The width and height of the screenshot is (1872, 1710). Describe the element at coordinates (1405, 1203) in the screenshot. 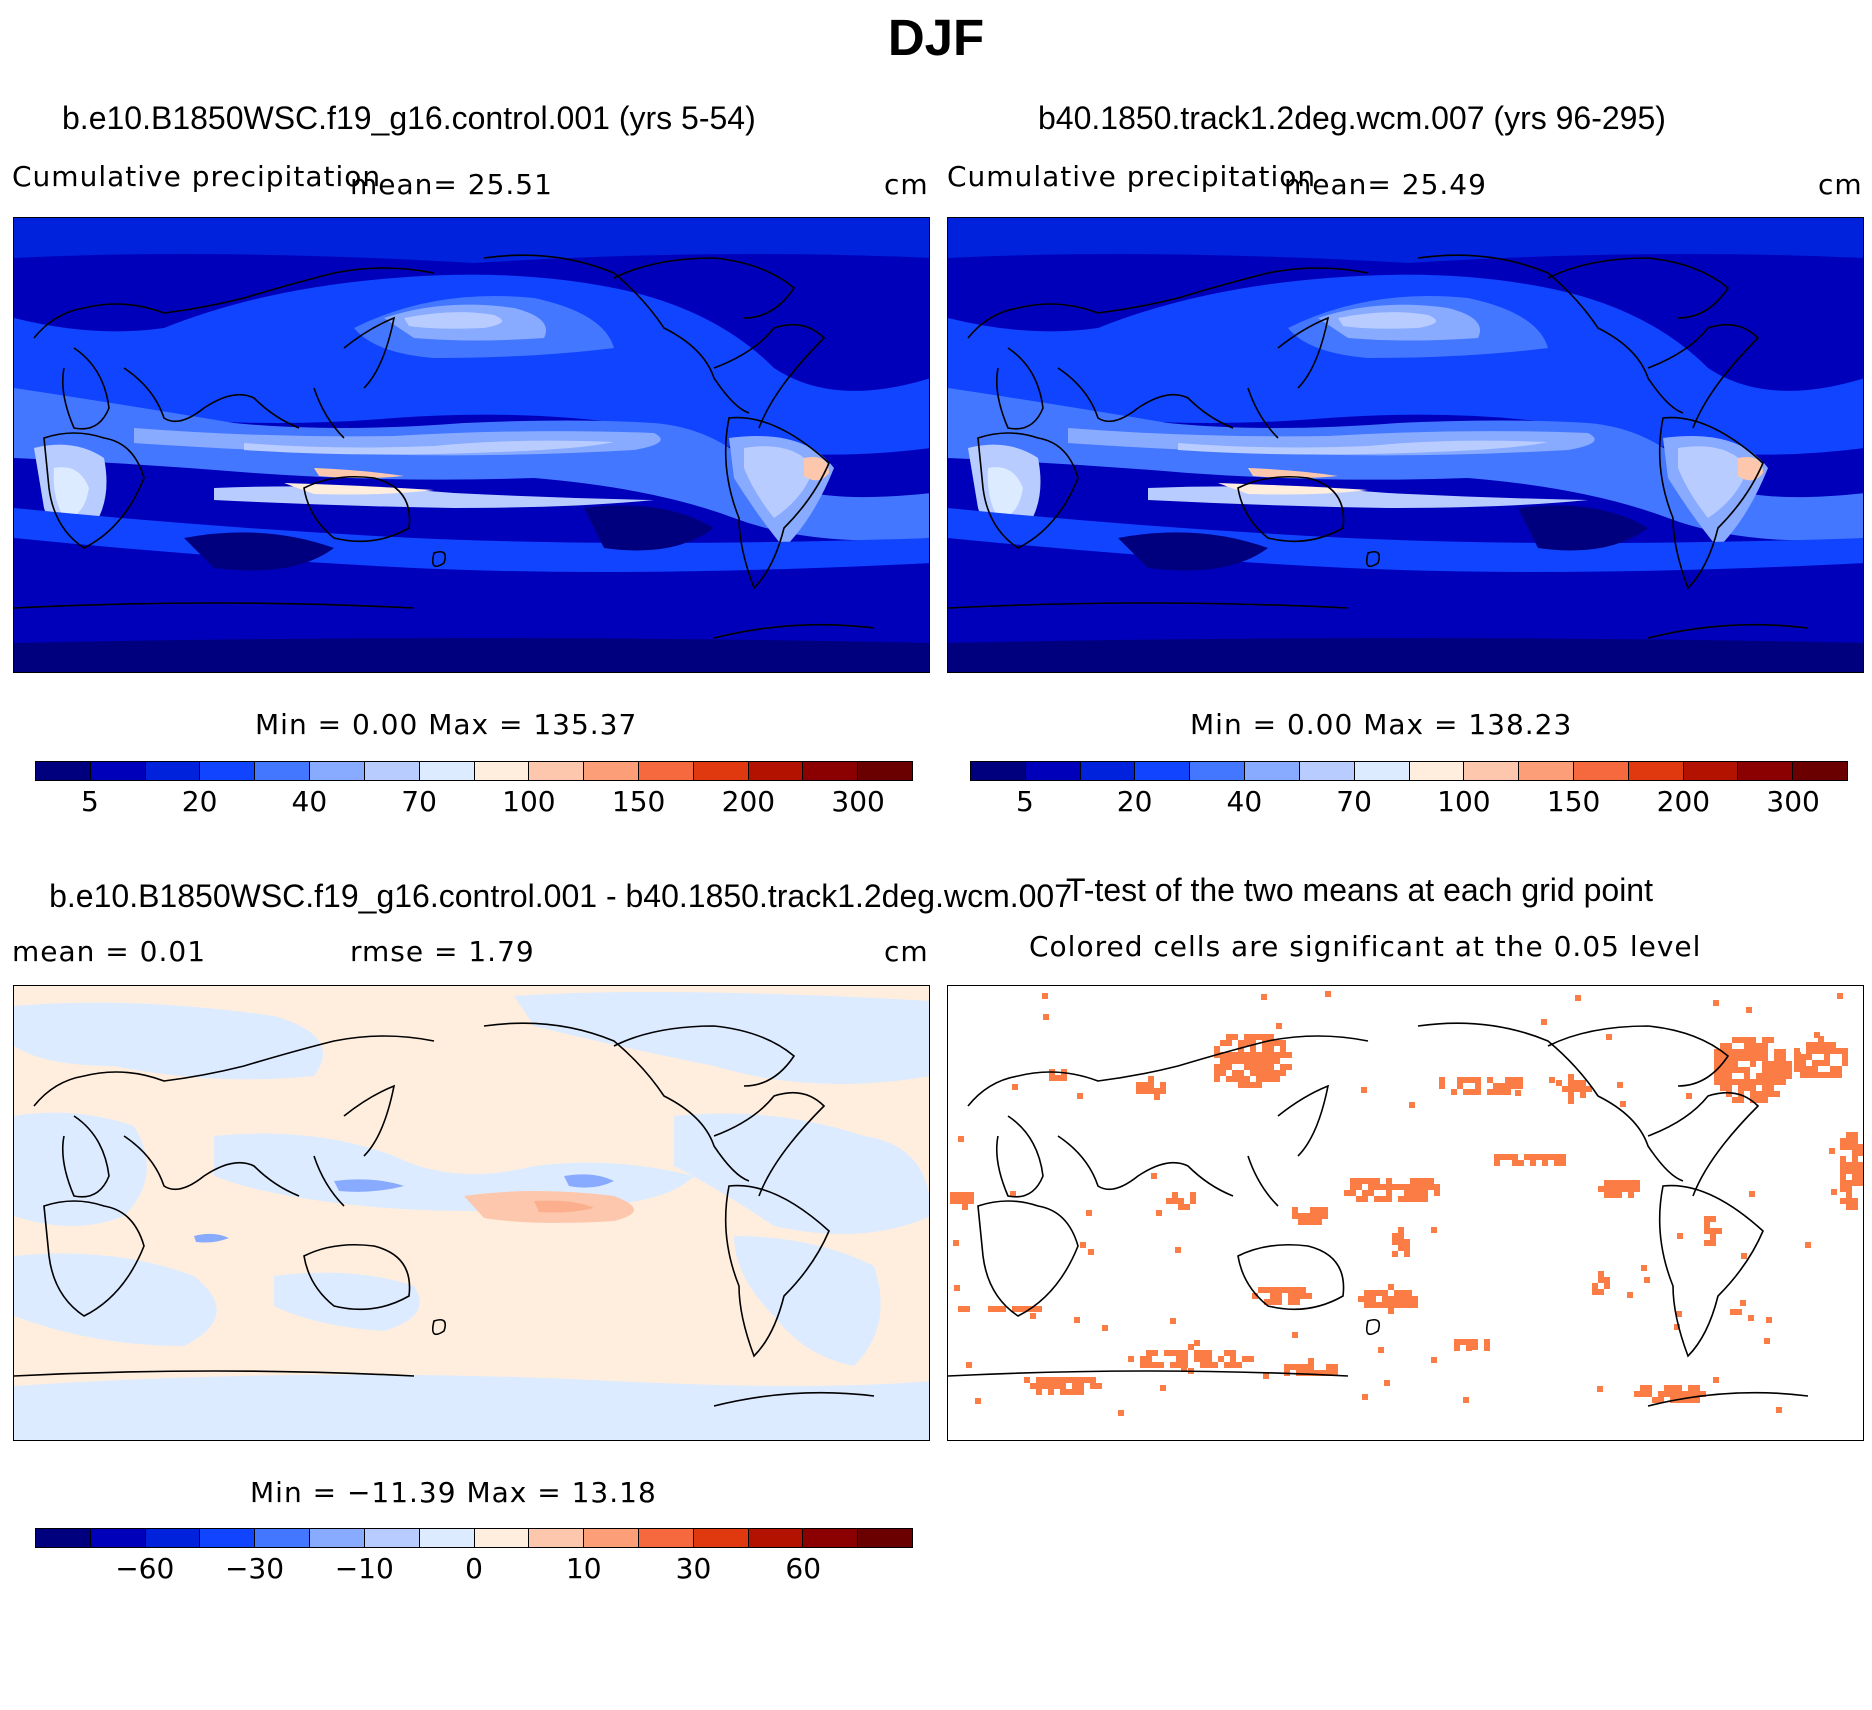

I see `ttest-map-svg` at that location.